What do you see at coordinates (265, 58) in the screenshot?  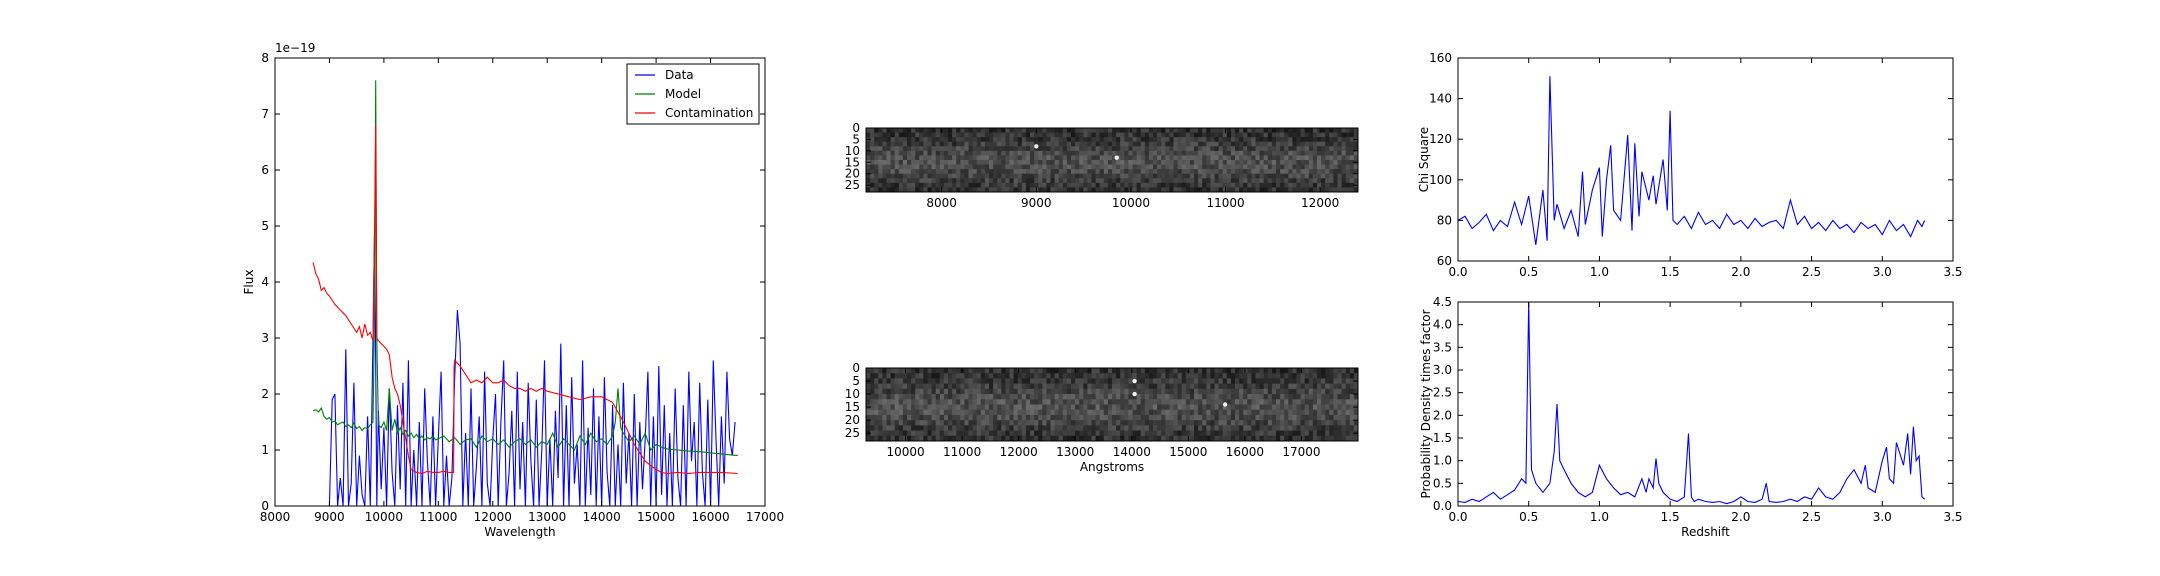 I see `y-tick-label: 8` at bounding box center [265, 58].